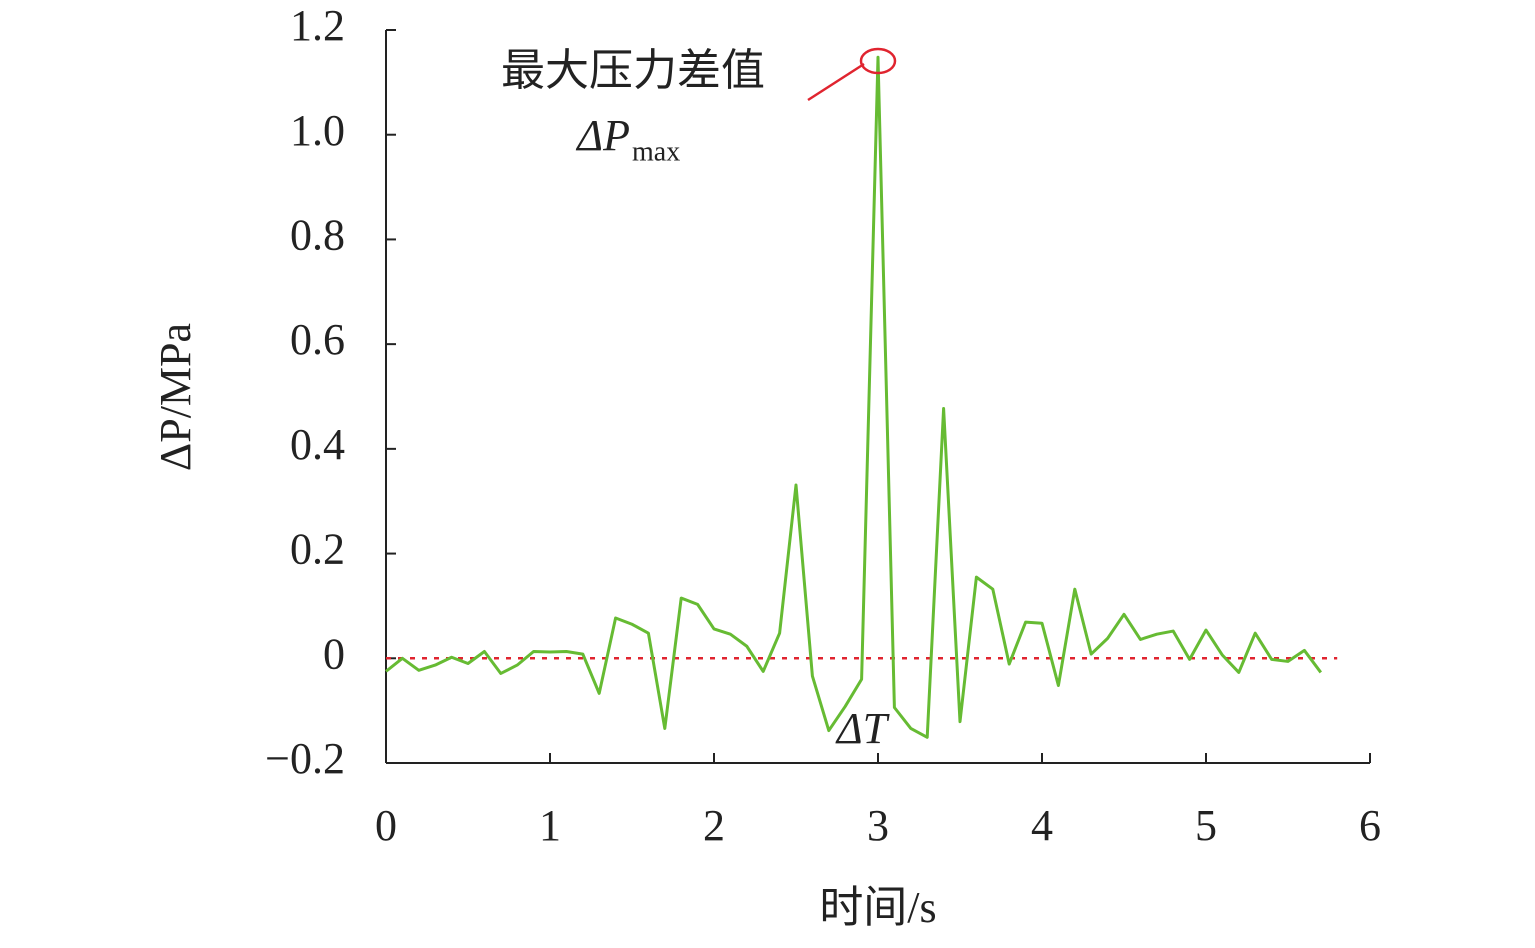 The height and width of the screenshot is (948, 1535). What do you see at coordinates (877, 907) in the screenshot?
I see `x-axis-label: 时间/s` at bounding box center [877, 907].